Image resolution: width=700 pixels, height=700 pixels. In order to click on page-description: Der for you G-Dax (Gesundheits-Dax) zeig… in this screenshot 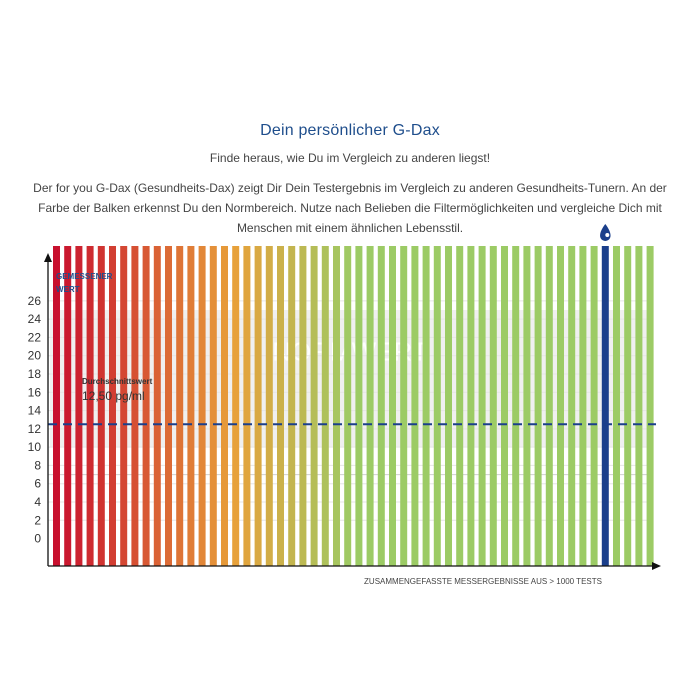, I will do `click(350, 208)`.